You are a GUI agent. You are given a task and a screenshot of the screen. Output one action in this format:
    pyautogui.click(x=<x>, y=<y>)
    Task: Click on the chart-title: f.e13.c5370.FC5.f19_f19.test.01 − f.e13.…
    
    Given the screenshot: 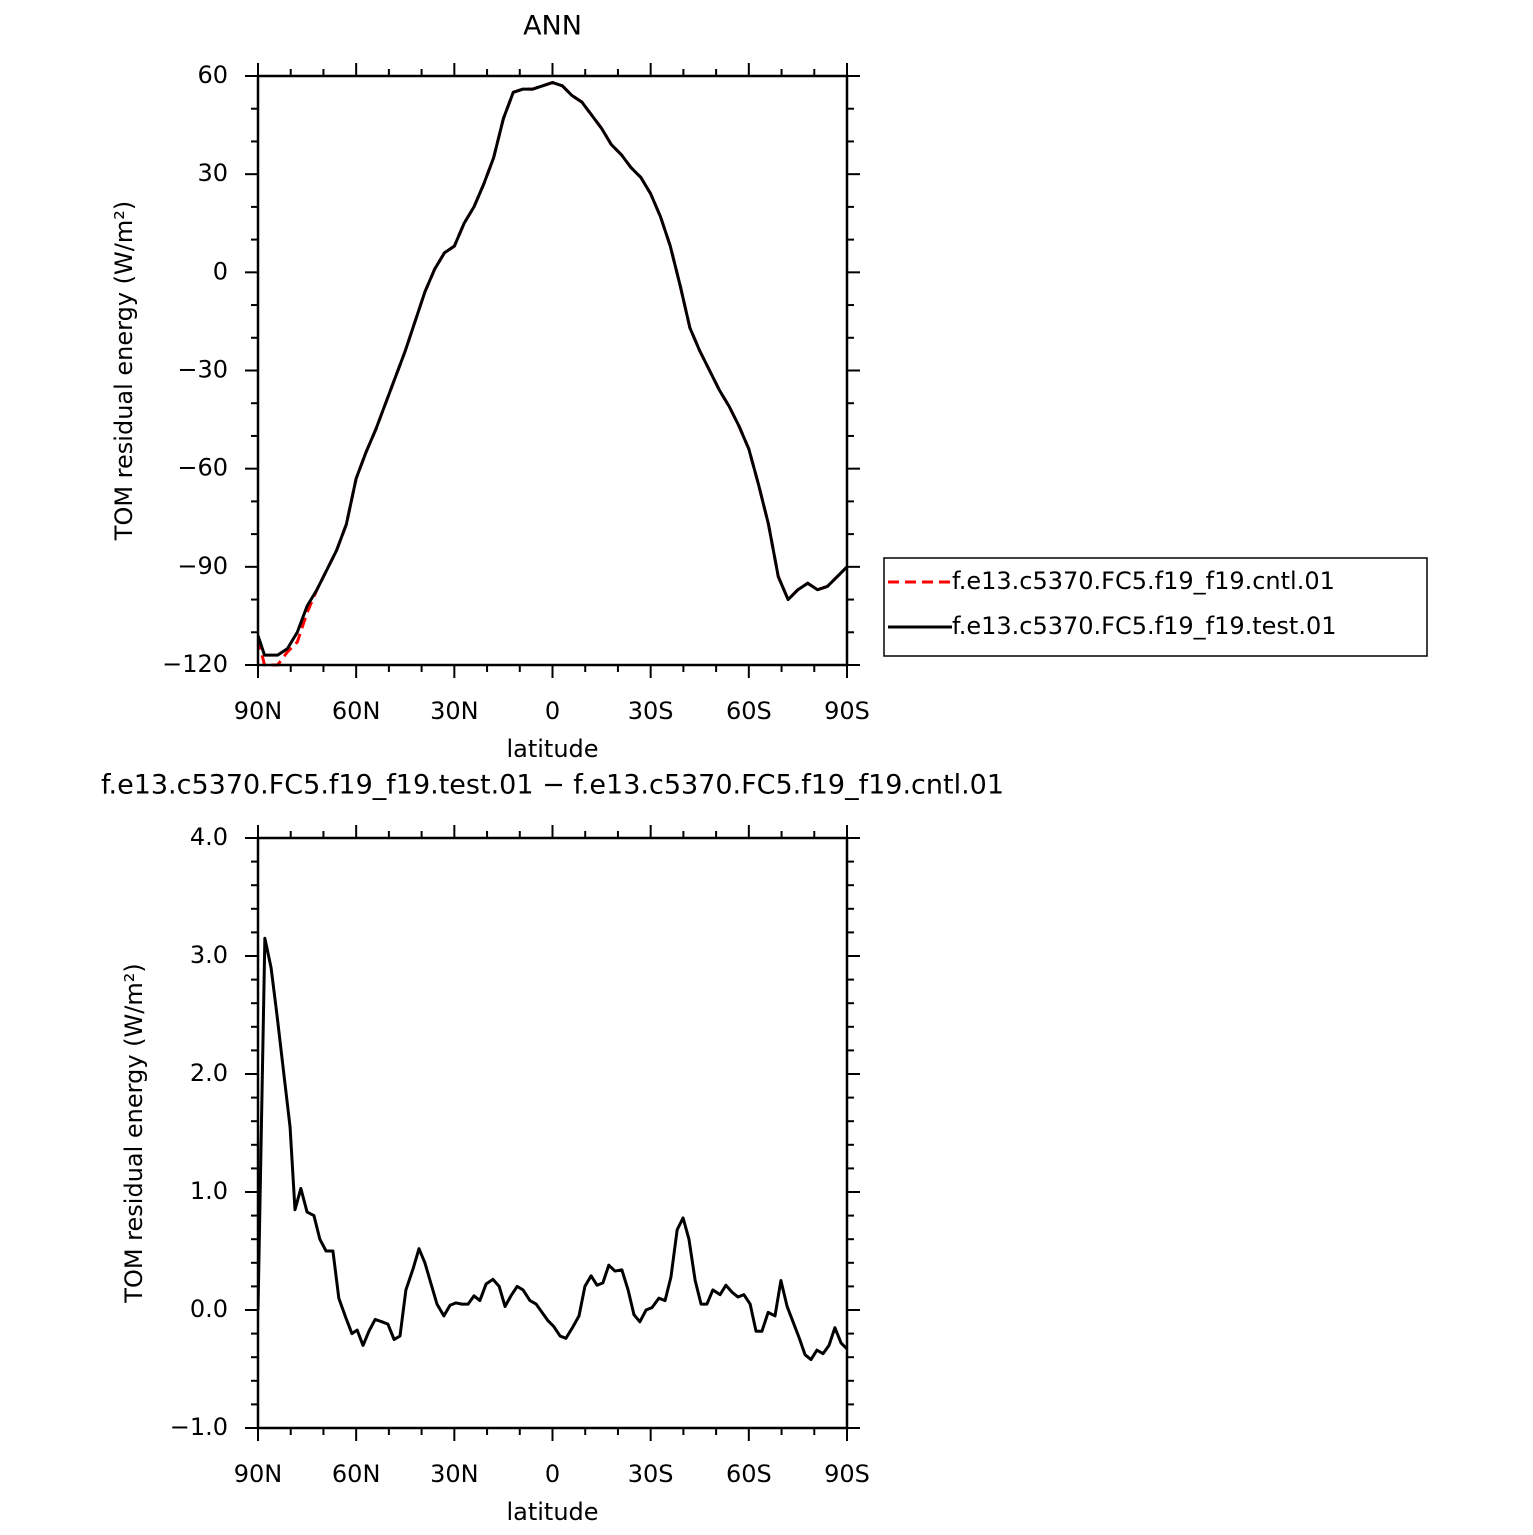 What is the action you would take?
    pyautogui.click(x=552, y=785)
    